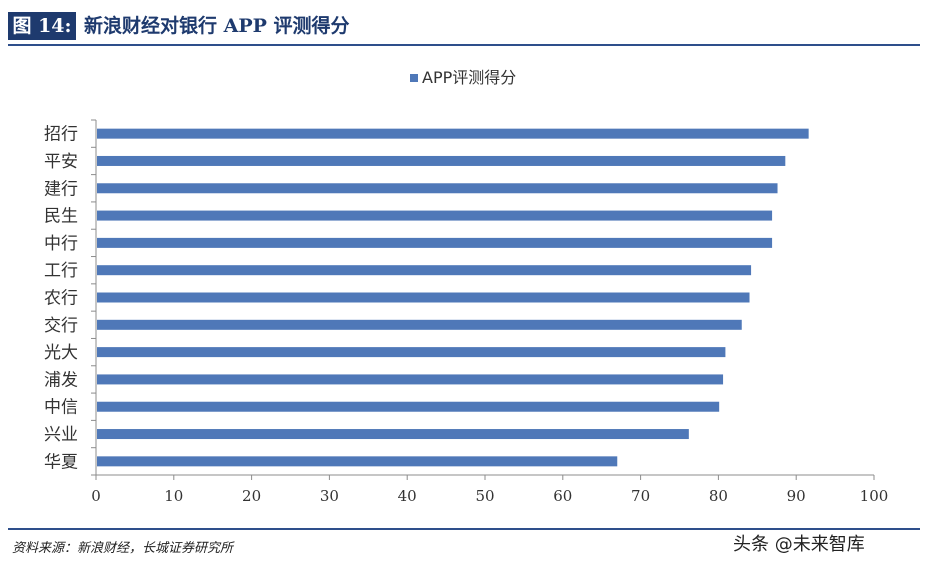 This screenshot has height=566, width=926. Describe the element at coordinates (61, 189) in the screenshot. I see `category-label: 建行` at that location.